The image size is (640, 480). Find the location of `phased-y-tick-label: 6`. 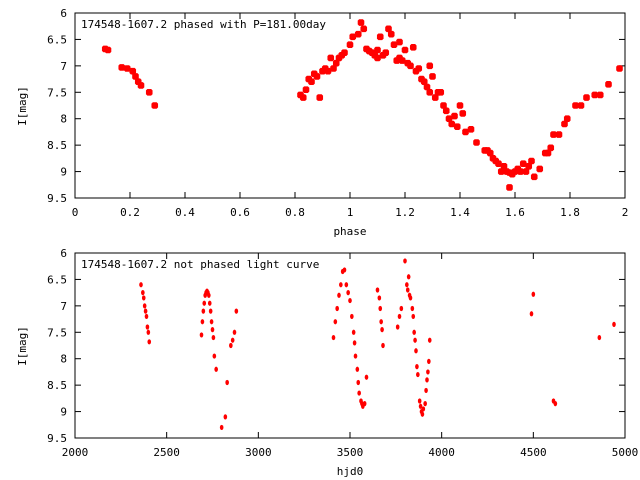

phased-y-tick-label: 6 is located at coordinates (63, 13).